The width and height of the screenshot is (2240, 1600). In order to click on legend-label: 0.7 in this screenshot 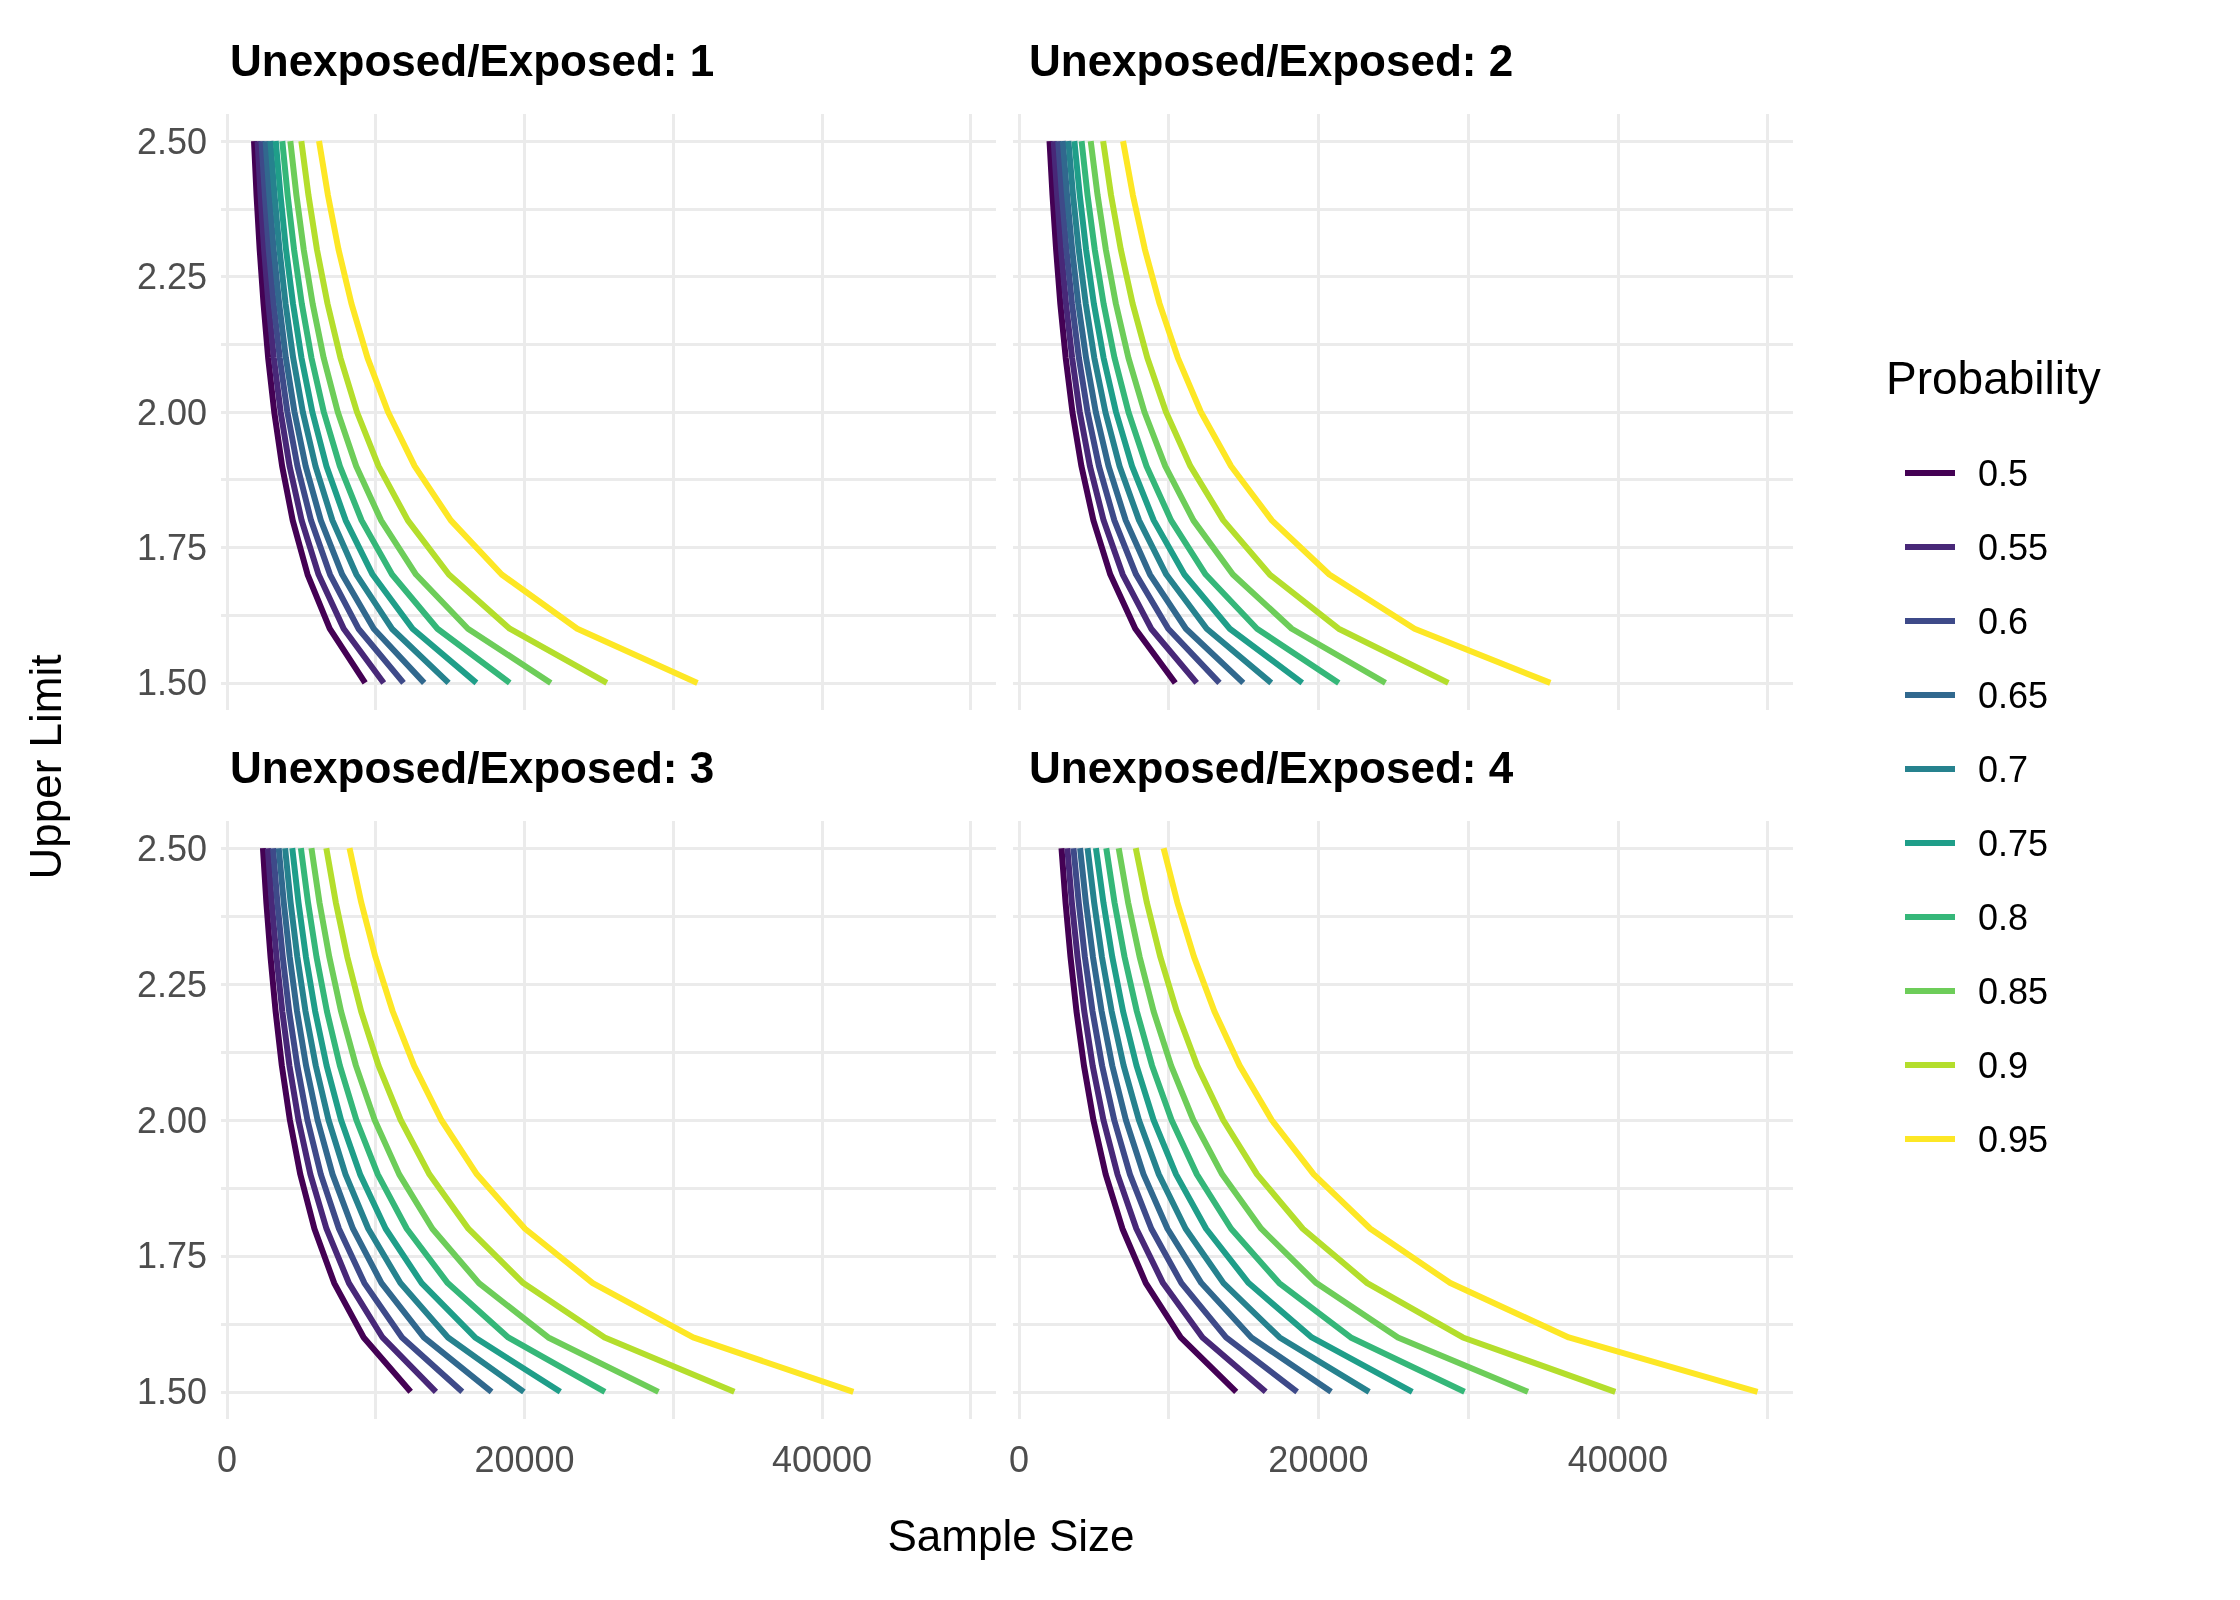, I will do `click(2003, 769)`.